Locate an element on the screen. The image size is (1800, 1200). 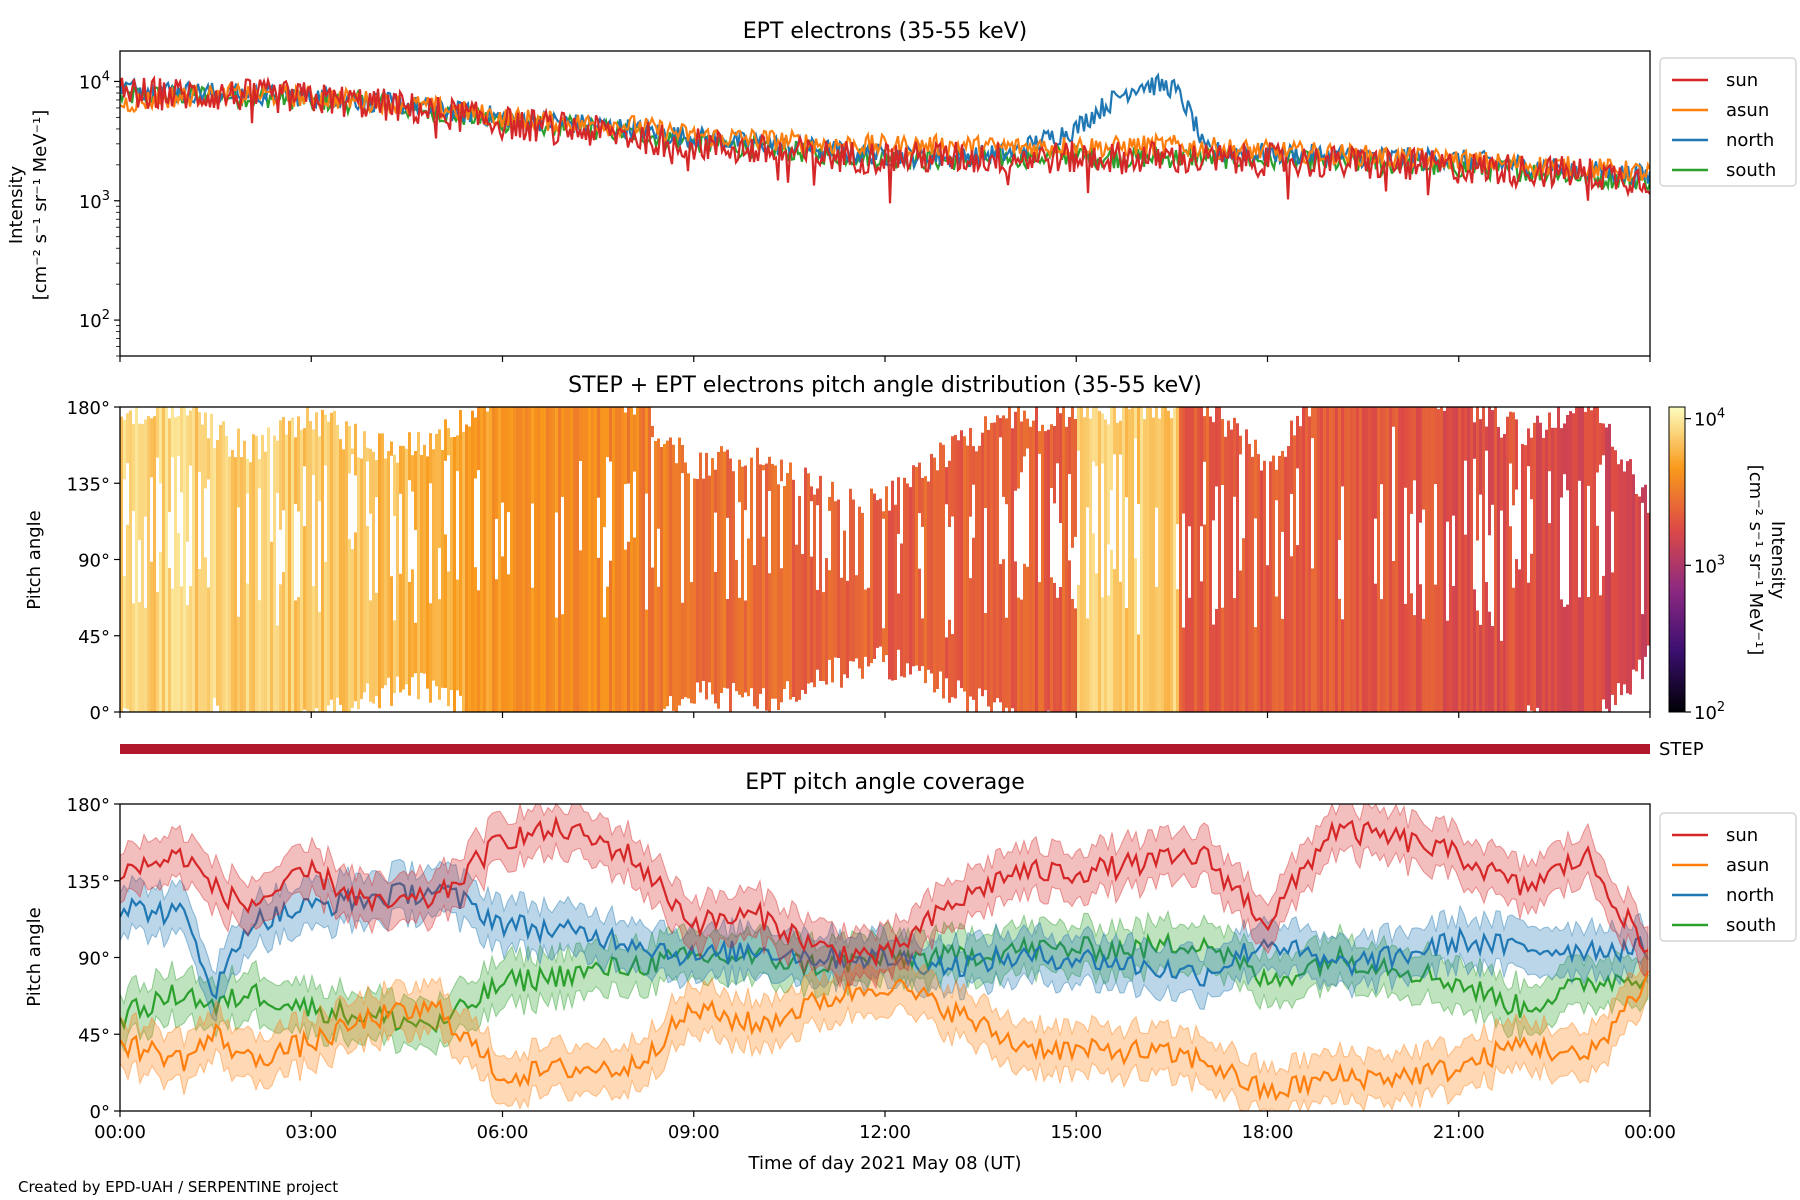
panel3-y-axis: 0° 45° 90° 135° 180° is located at coordinates (93, 959).